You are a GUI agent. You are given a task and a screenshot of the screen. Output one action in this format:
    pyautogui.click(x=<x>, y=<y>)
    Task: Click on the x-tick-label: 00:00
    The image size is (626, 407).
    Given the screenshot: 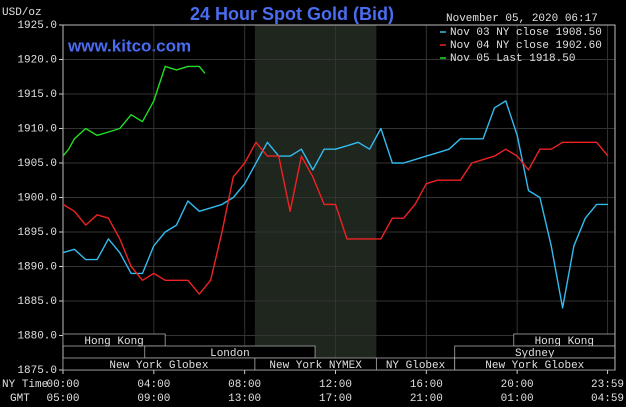 What is the action you would take?
    pyautogui.click(x=62, y=385)
    